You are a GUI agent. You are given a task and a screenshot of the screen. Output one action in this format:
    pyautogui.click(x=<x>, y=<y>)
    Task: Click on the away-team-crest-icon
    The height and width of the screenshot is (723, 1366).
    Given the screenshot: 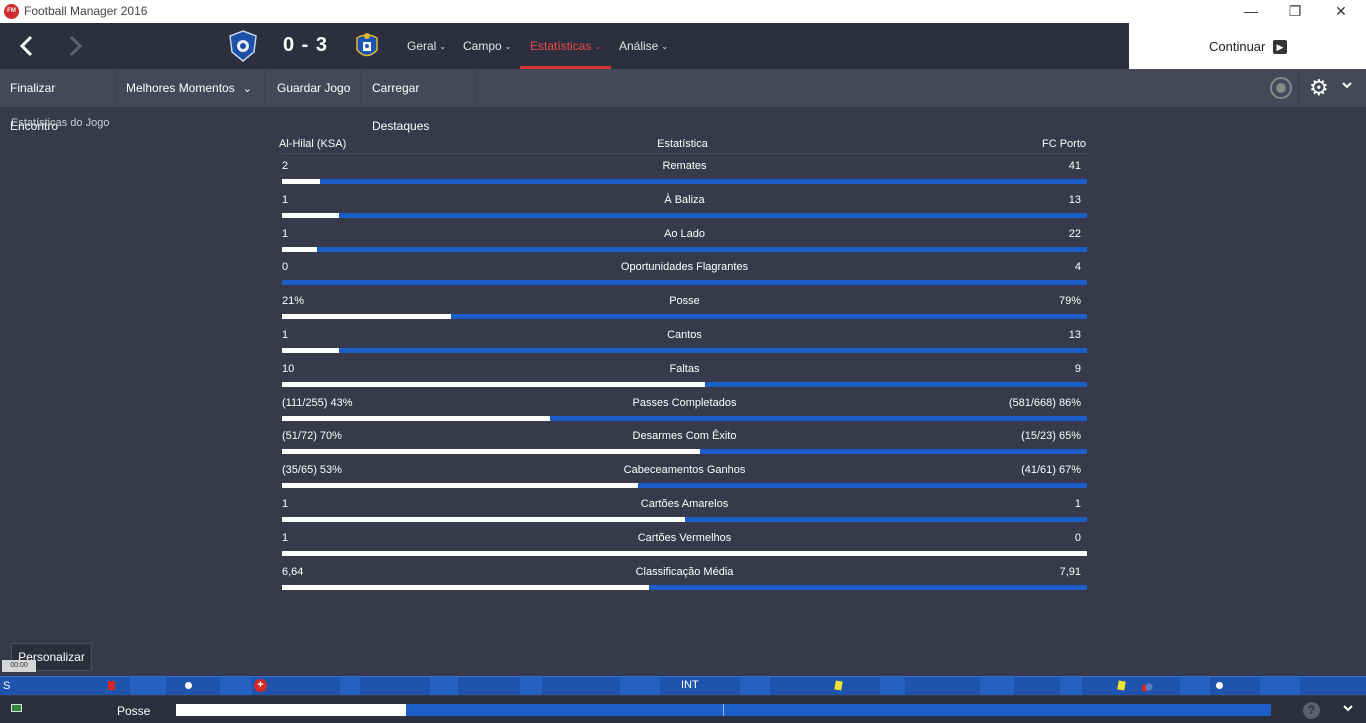 What is the action you would take?
    pyautogui.click(x=367, y=46)
    